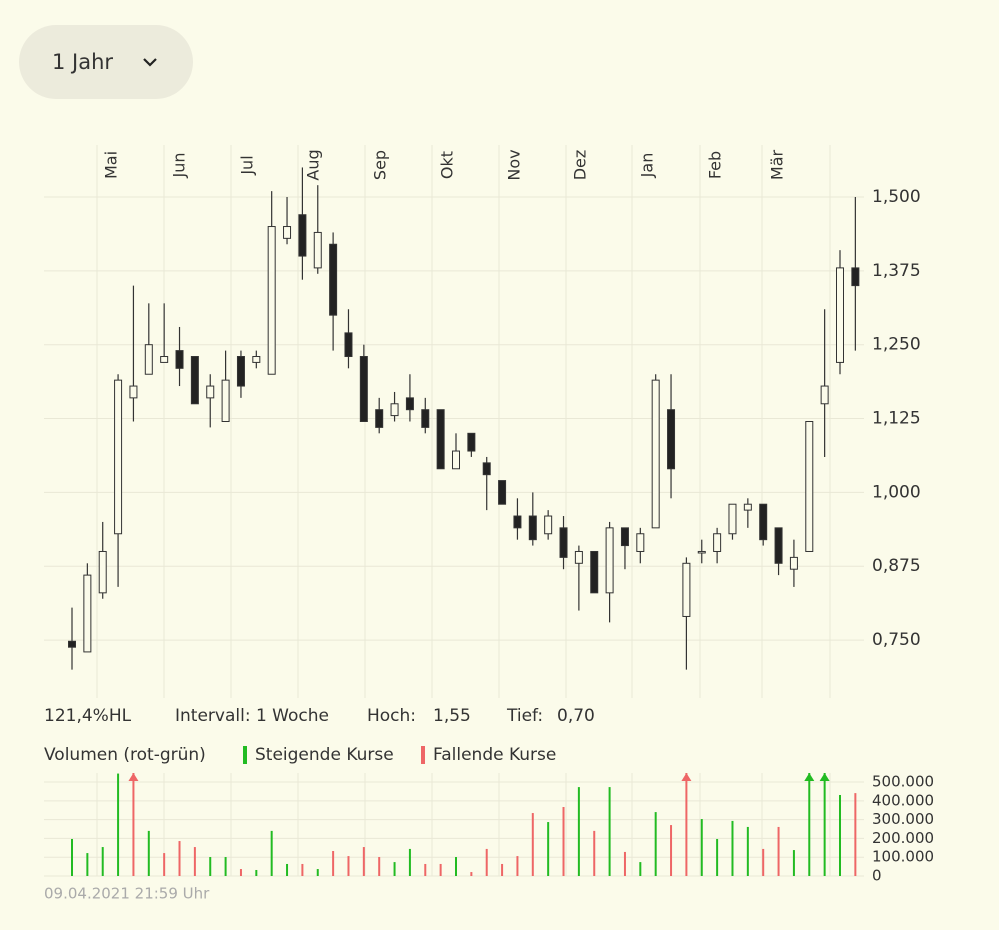 This screenshot has width=999, height=930. I want to click on month-label: Mär, so click(777, 164).